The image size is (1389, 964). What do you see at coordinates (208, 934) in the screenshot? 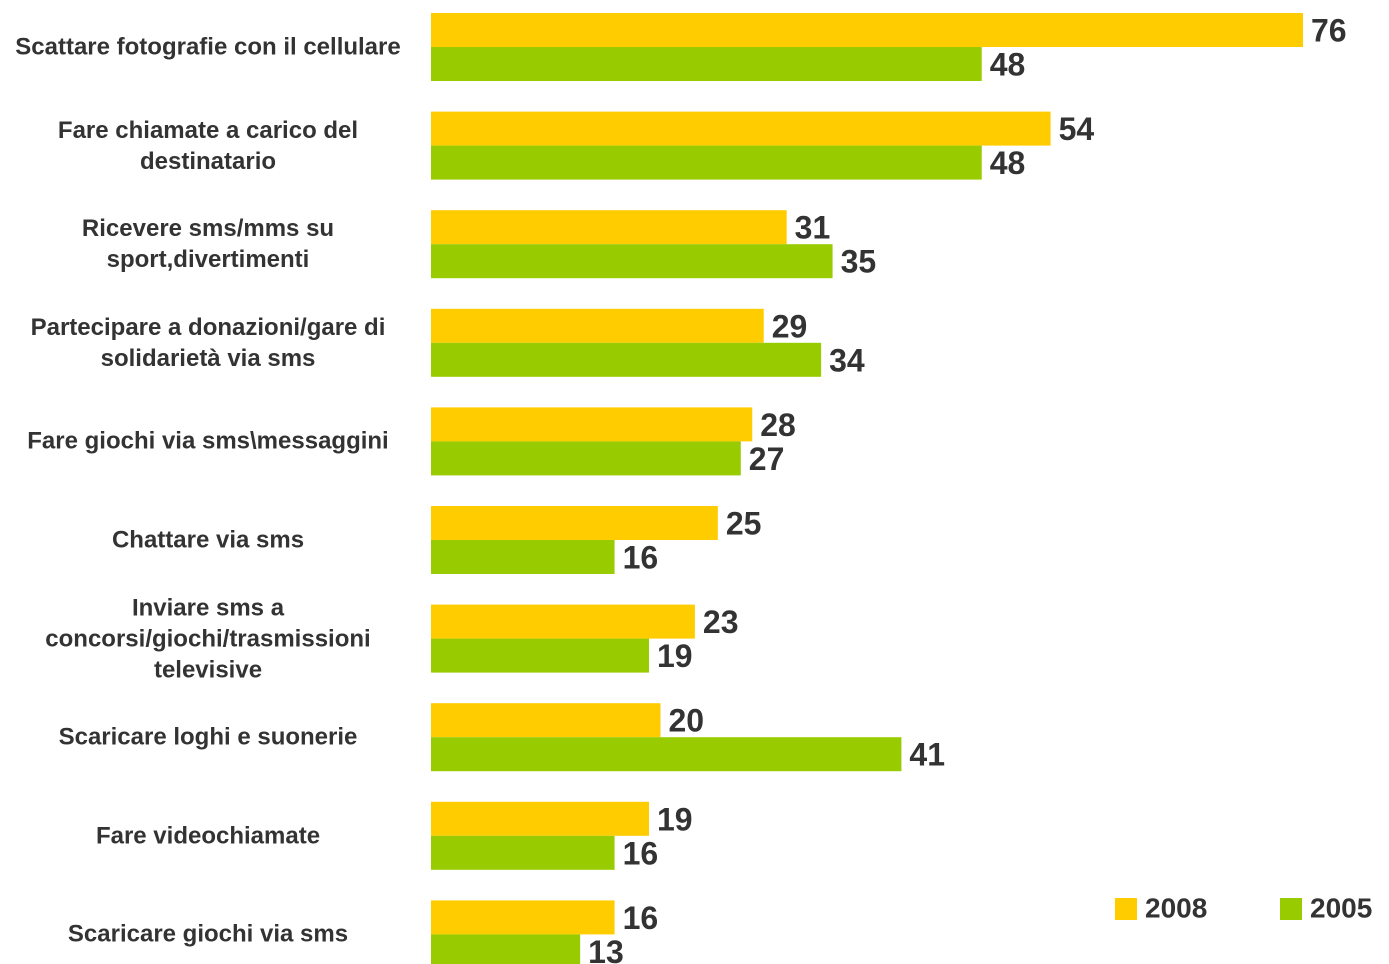
I see `category-label: Scaricare giochi via sms` at bounding box center [208, 934].